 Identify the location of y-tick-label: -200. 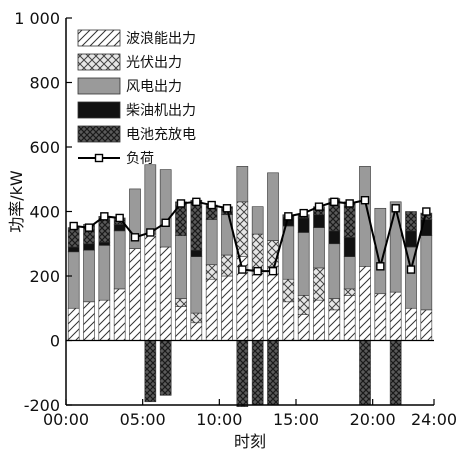
(42, 405).